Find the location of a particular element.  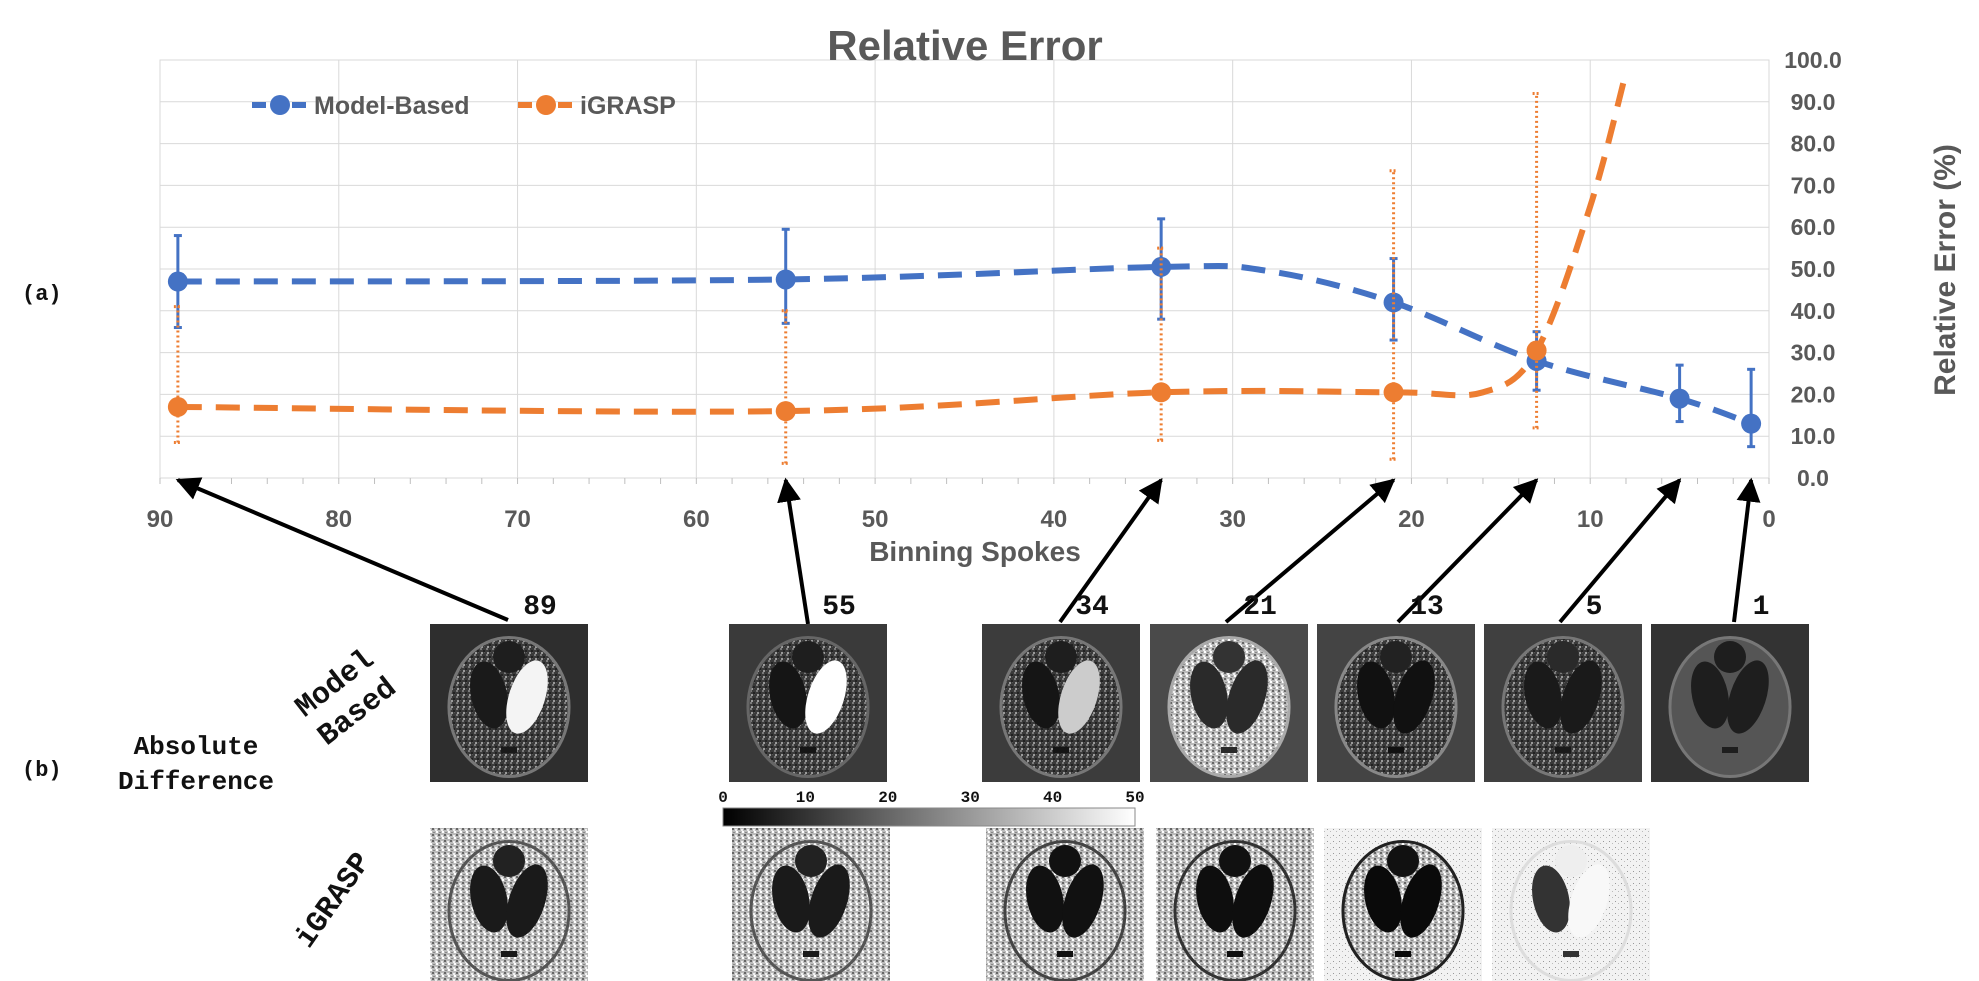

model-based-row-label: Model Based is located at coordinates (347, 698).